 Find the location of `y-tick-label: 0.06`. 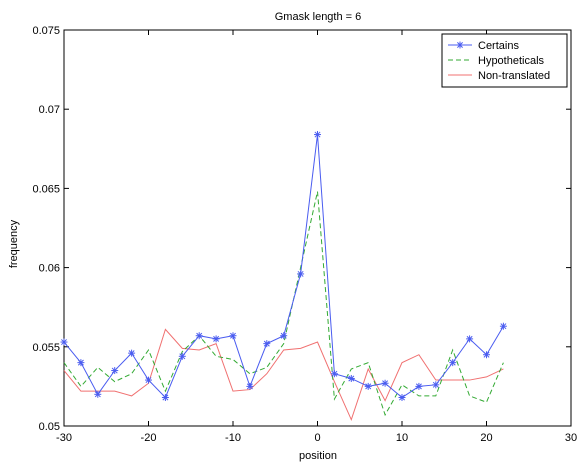

y-tick-label: 0.06 is located at coordinates (49, 269).